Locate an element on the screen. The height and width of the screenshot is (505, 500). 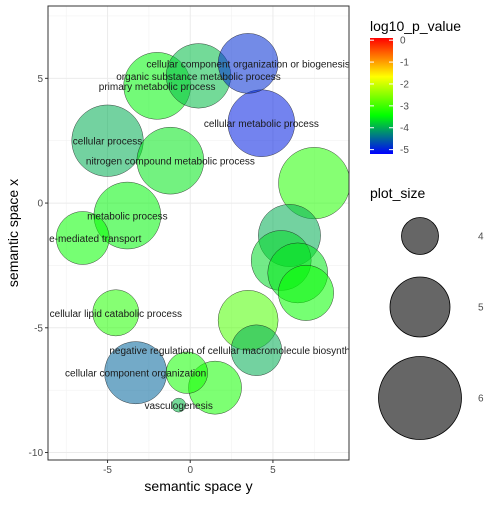
x-tick-label: -5 is located at coordinates (107, 470).